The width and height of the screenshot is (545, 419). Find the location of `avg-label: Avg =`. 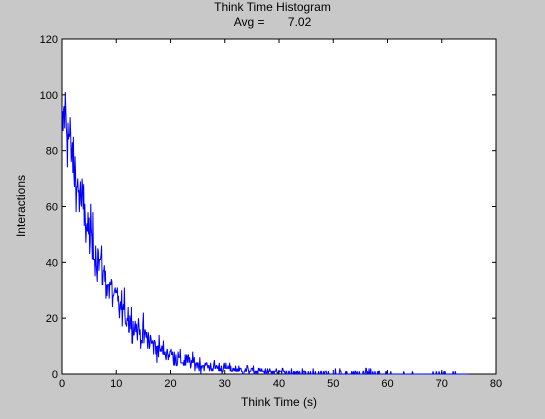

avg-label: Avg = is located at coordinates (249, 22).